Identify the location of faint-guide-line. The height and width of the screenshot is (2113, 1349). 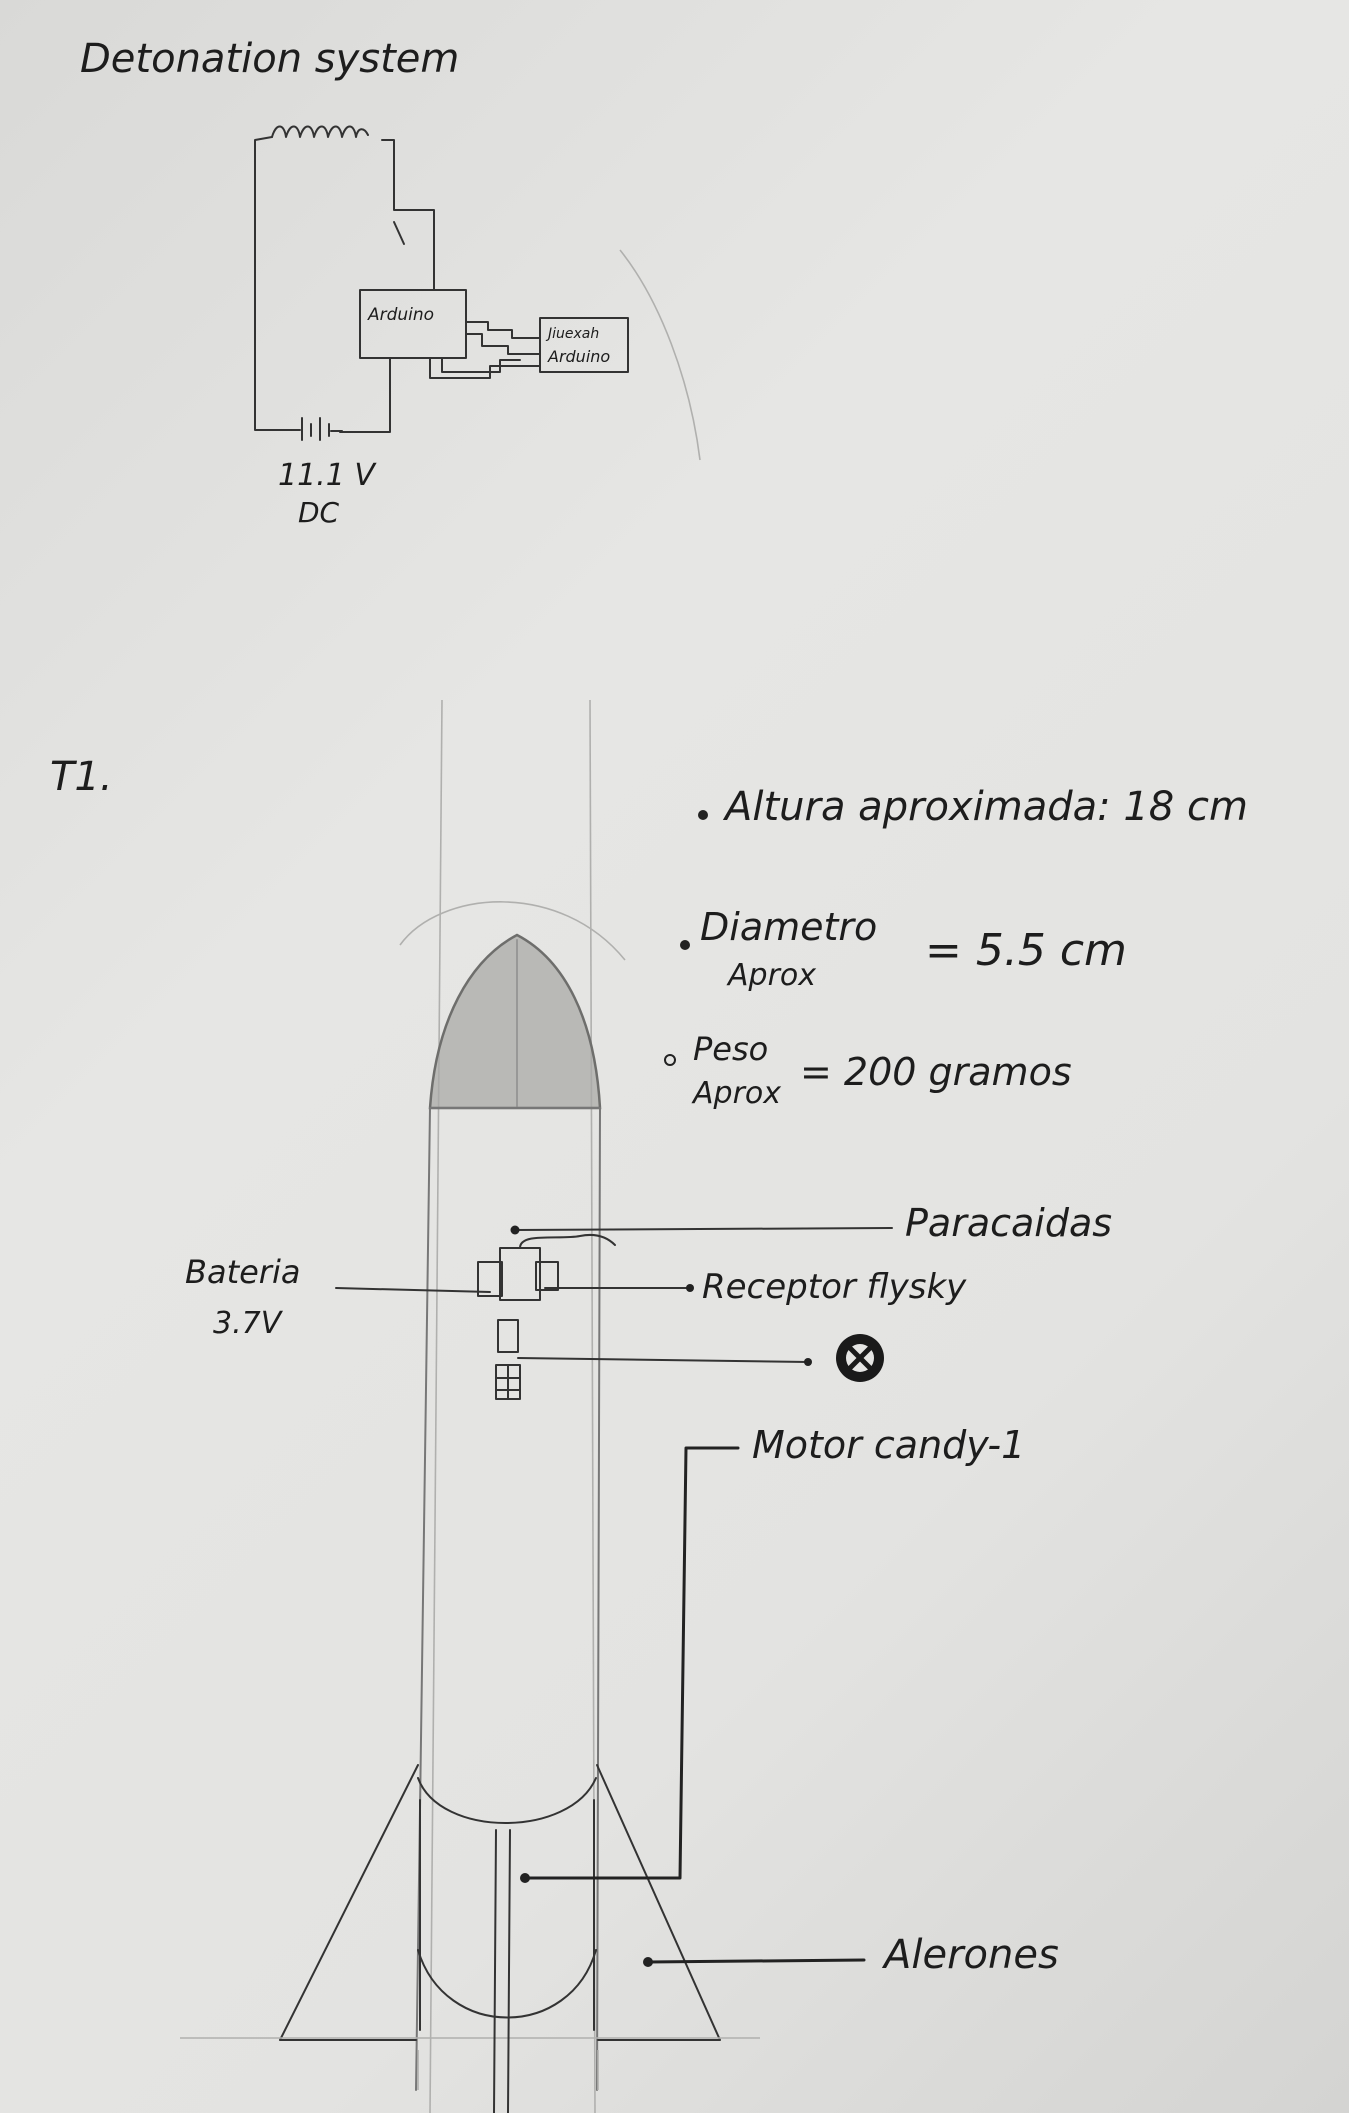
(436, 1406).